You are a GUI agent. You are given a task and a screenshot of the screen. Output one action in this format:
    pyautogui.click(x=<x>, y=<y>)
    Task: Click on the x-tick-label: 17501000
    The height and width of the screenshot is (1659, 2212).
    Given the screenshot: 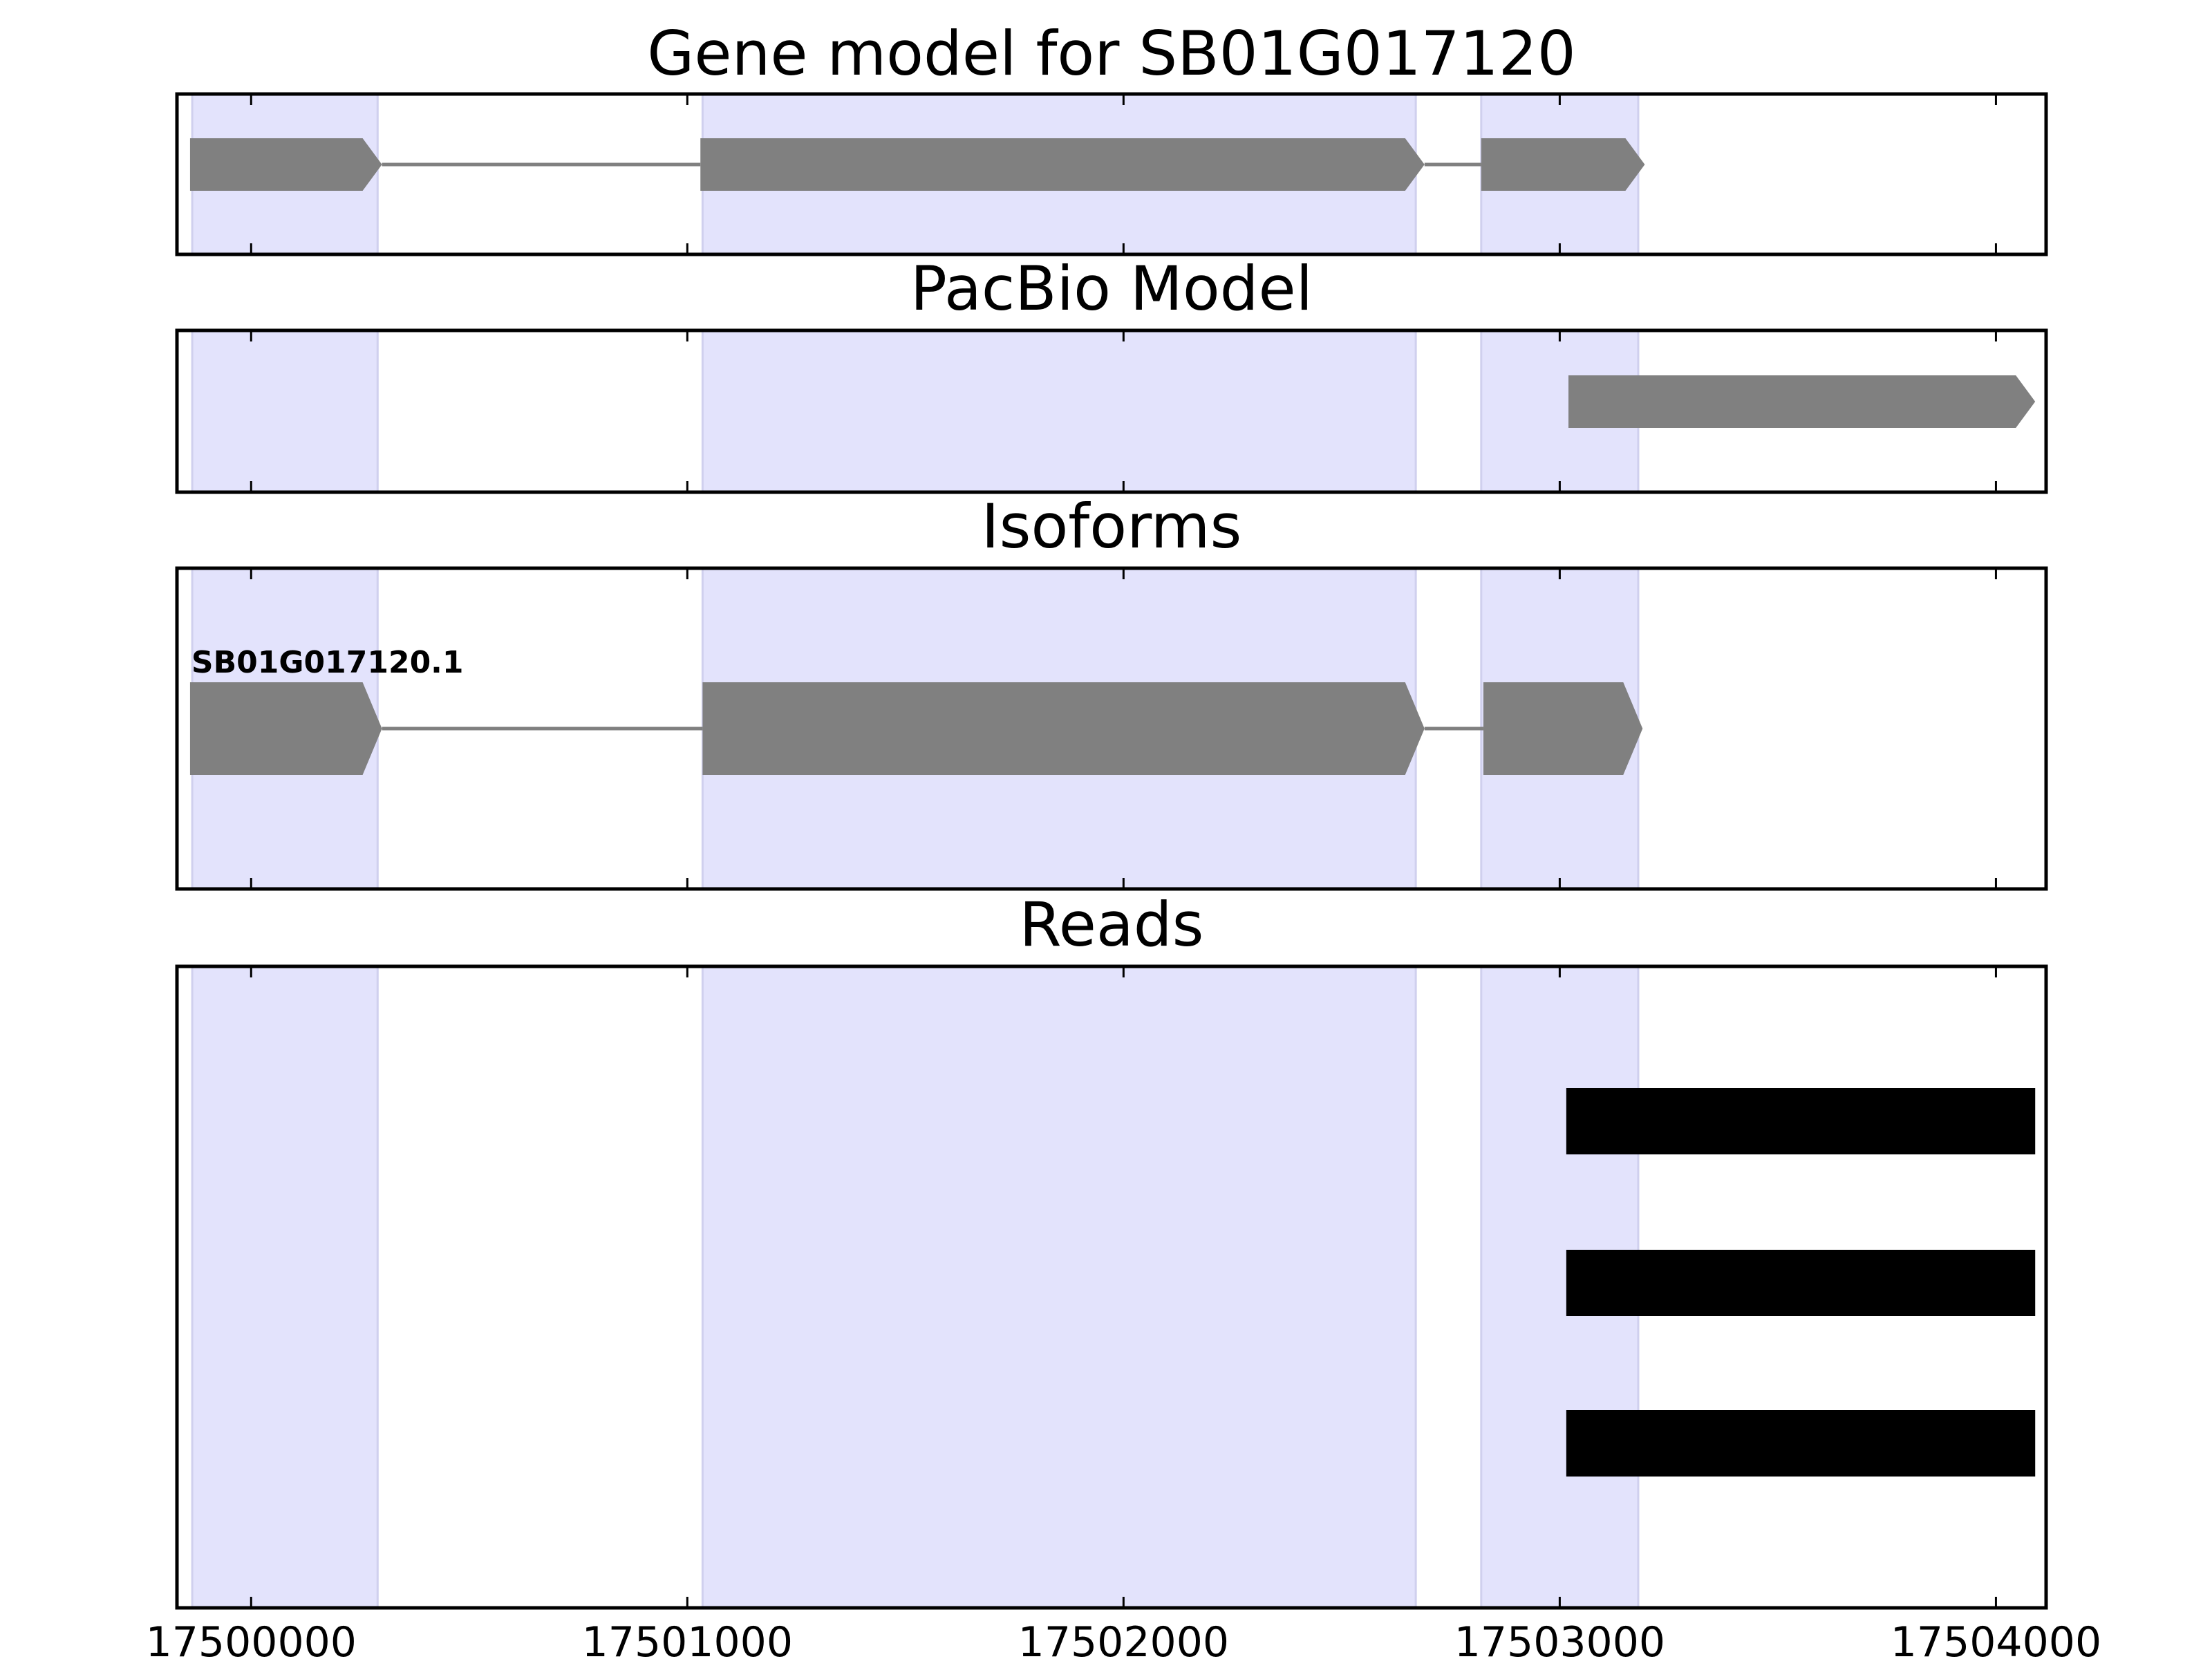 What is the action you would take?
    pyautogui.click(x=687, y=1638)
    